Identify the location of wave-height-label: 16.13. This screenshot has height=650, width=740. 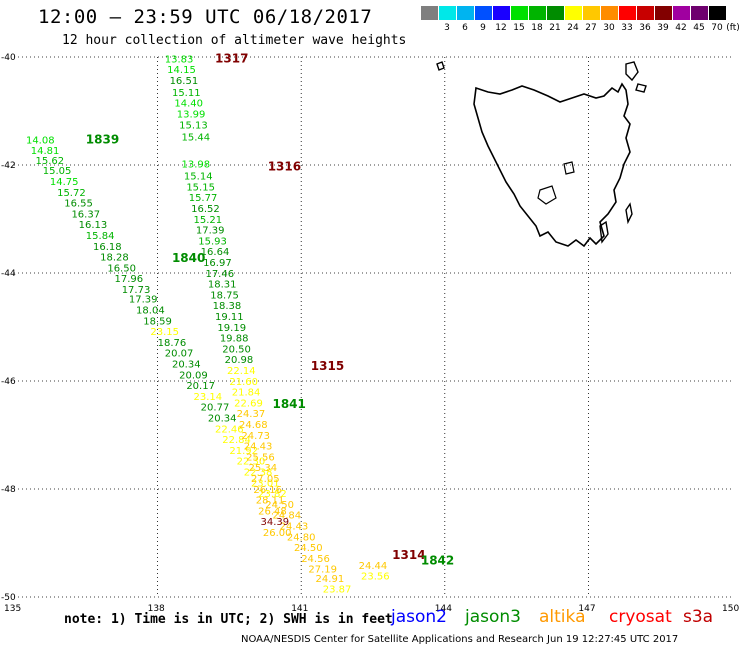
(93, 225).